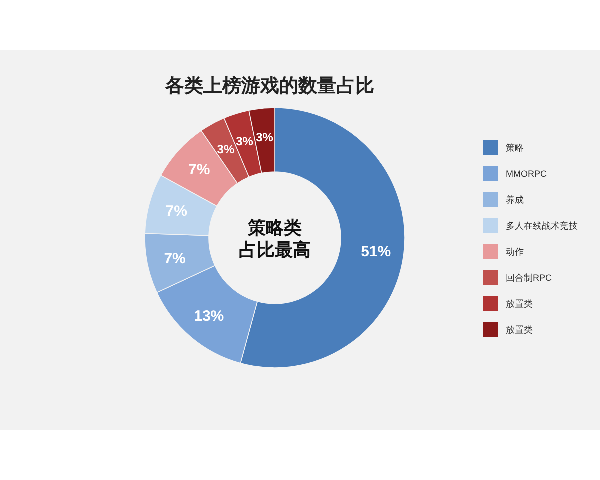  I want to click on legend-label: 养成, so click(515, 200).